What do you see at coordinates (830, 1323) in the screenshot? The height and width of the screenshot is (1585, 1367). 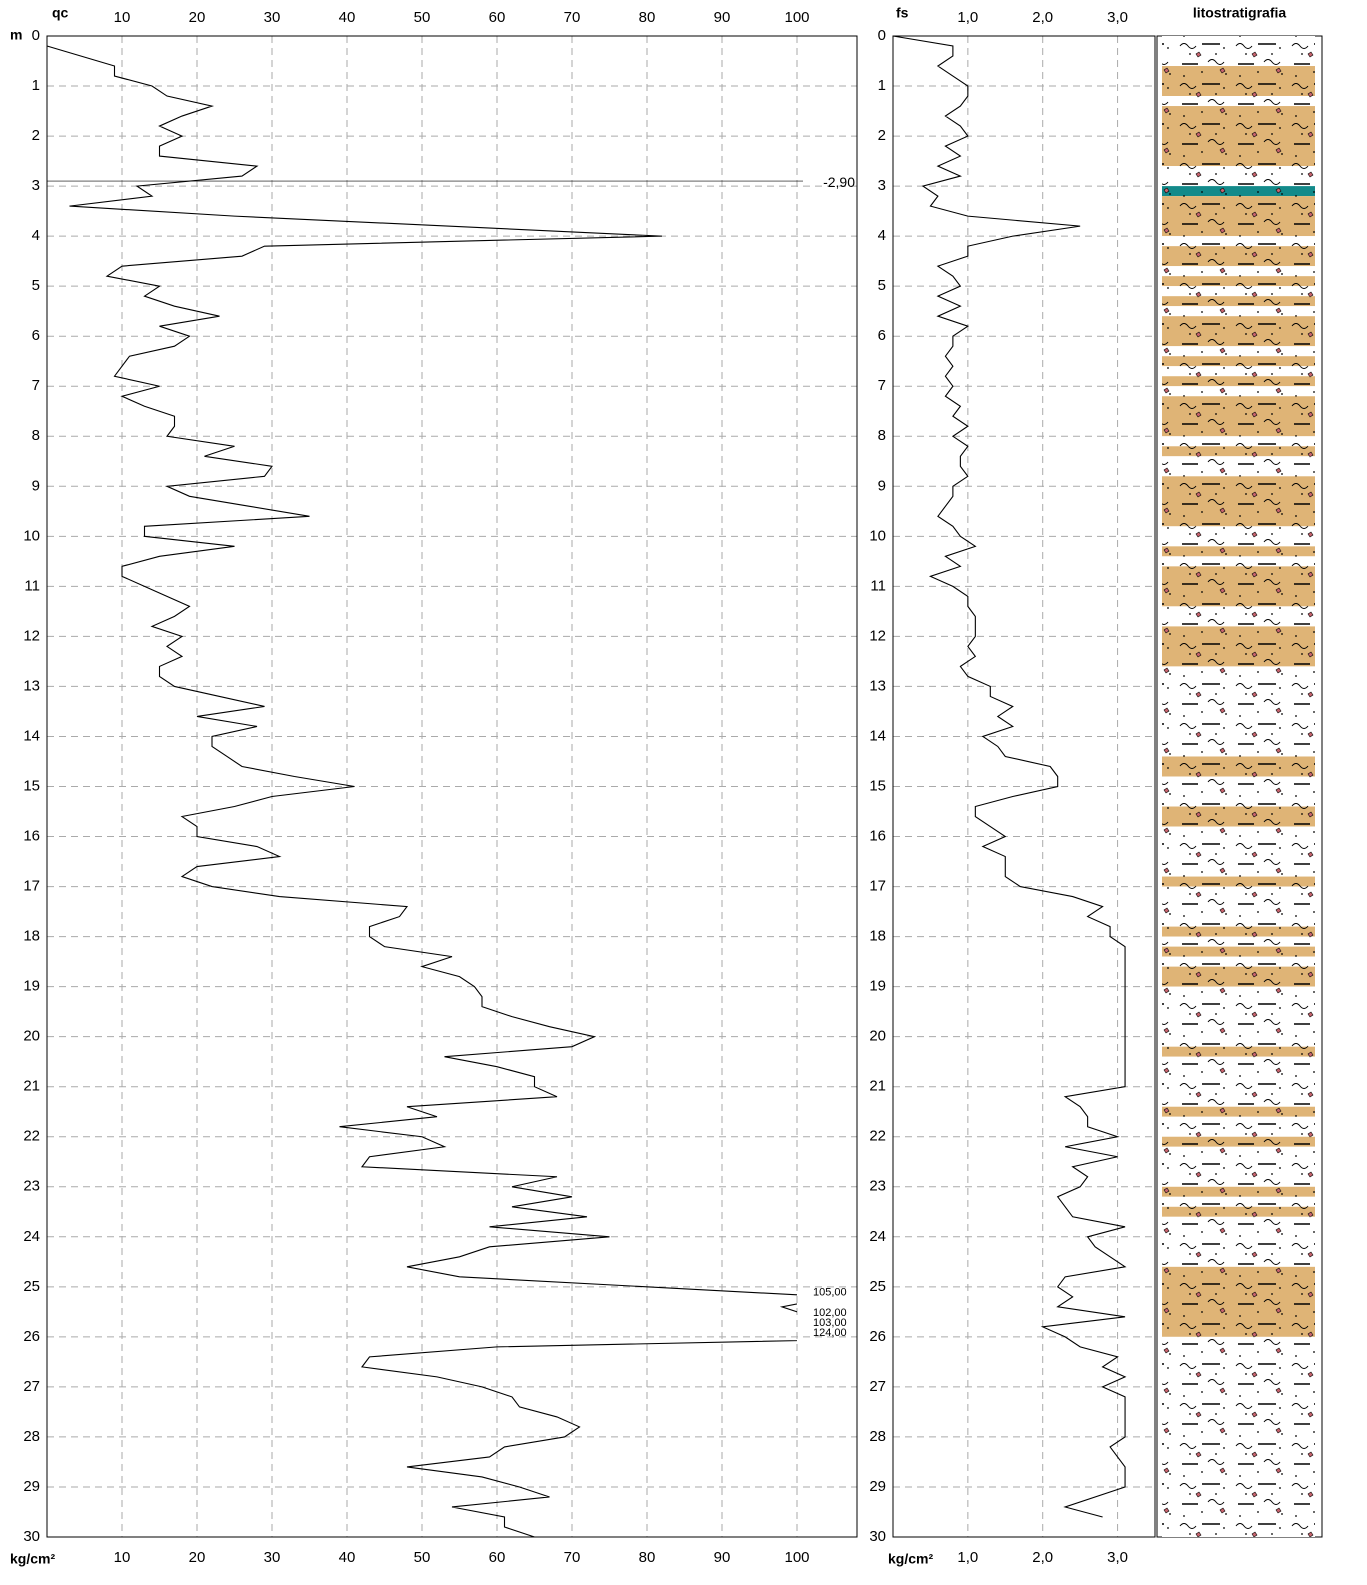 I see `value-label: 103,00` at bounding box center [830, 1323].